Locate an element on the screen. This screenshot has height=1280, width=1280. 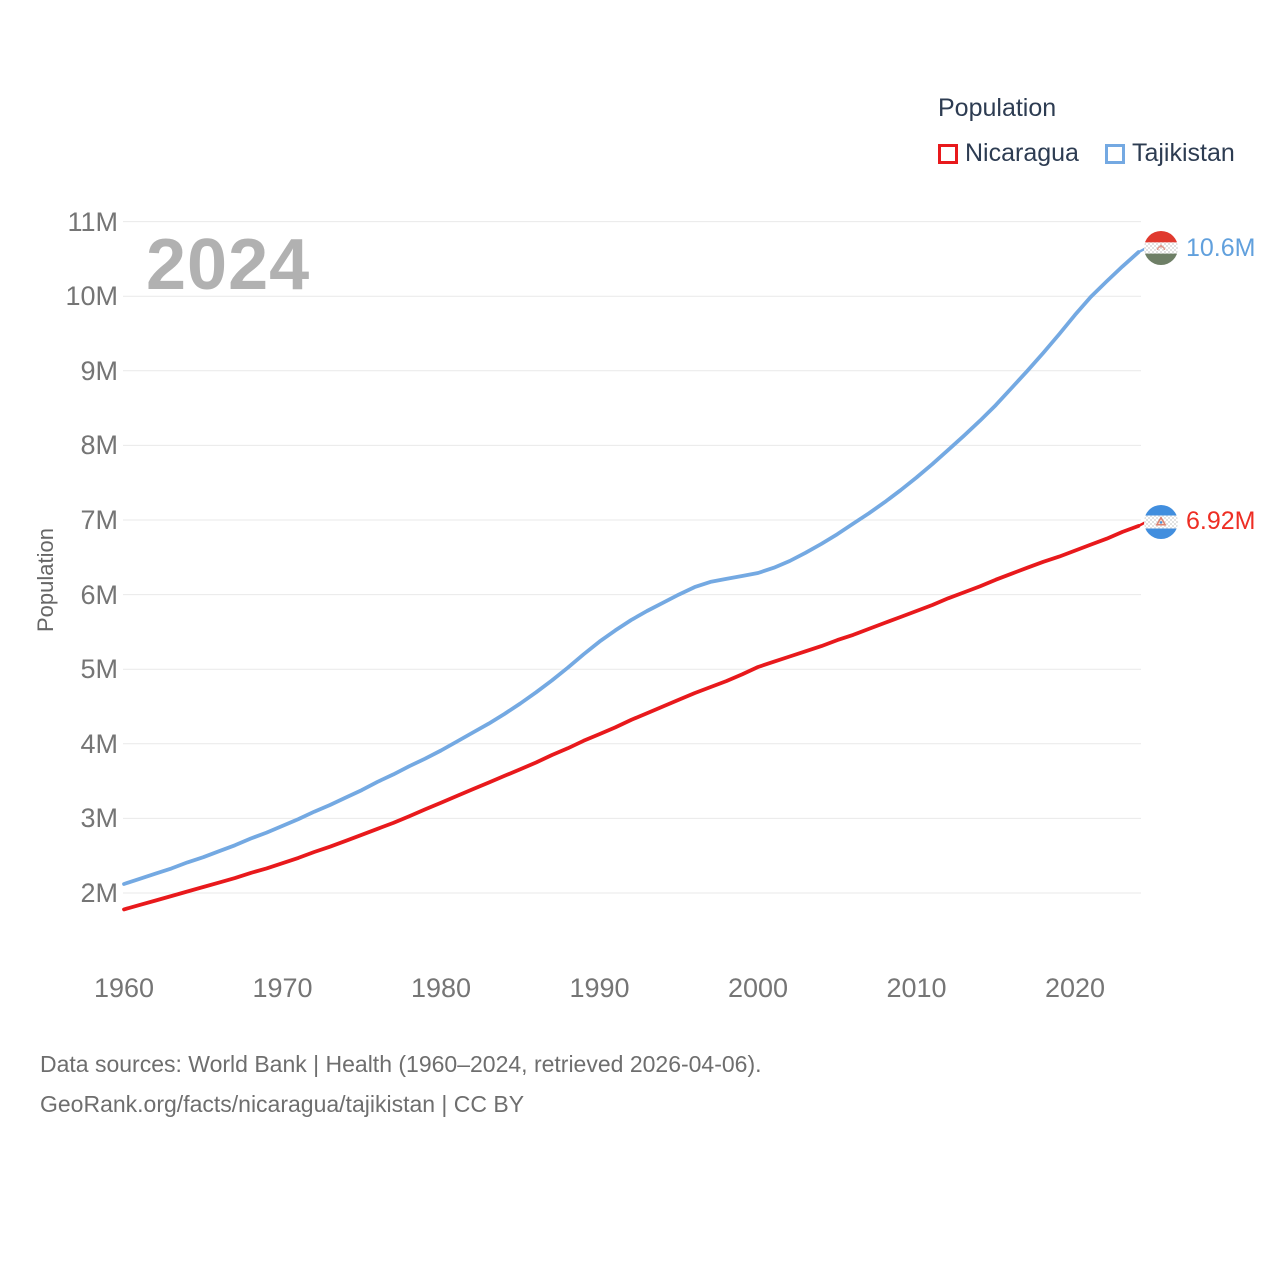
legend-items: Nicaragua Tajikistan is located at coordinates (1086, 153).